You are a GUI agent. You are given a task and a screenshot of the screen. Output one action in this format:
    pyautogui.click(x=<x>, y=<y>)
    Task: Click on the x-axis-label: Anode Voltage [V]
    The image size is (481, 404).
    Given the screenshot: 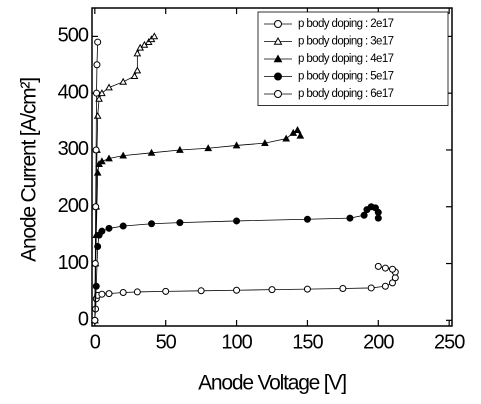 What is the action you would take?
    pyautogui.click(x=272, y=383)
    